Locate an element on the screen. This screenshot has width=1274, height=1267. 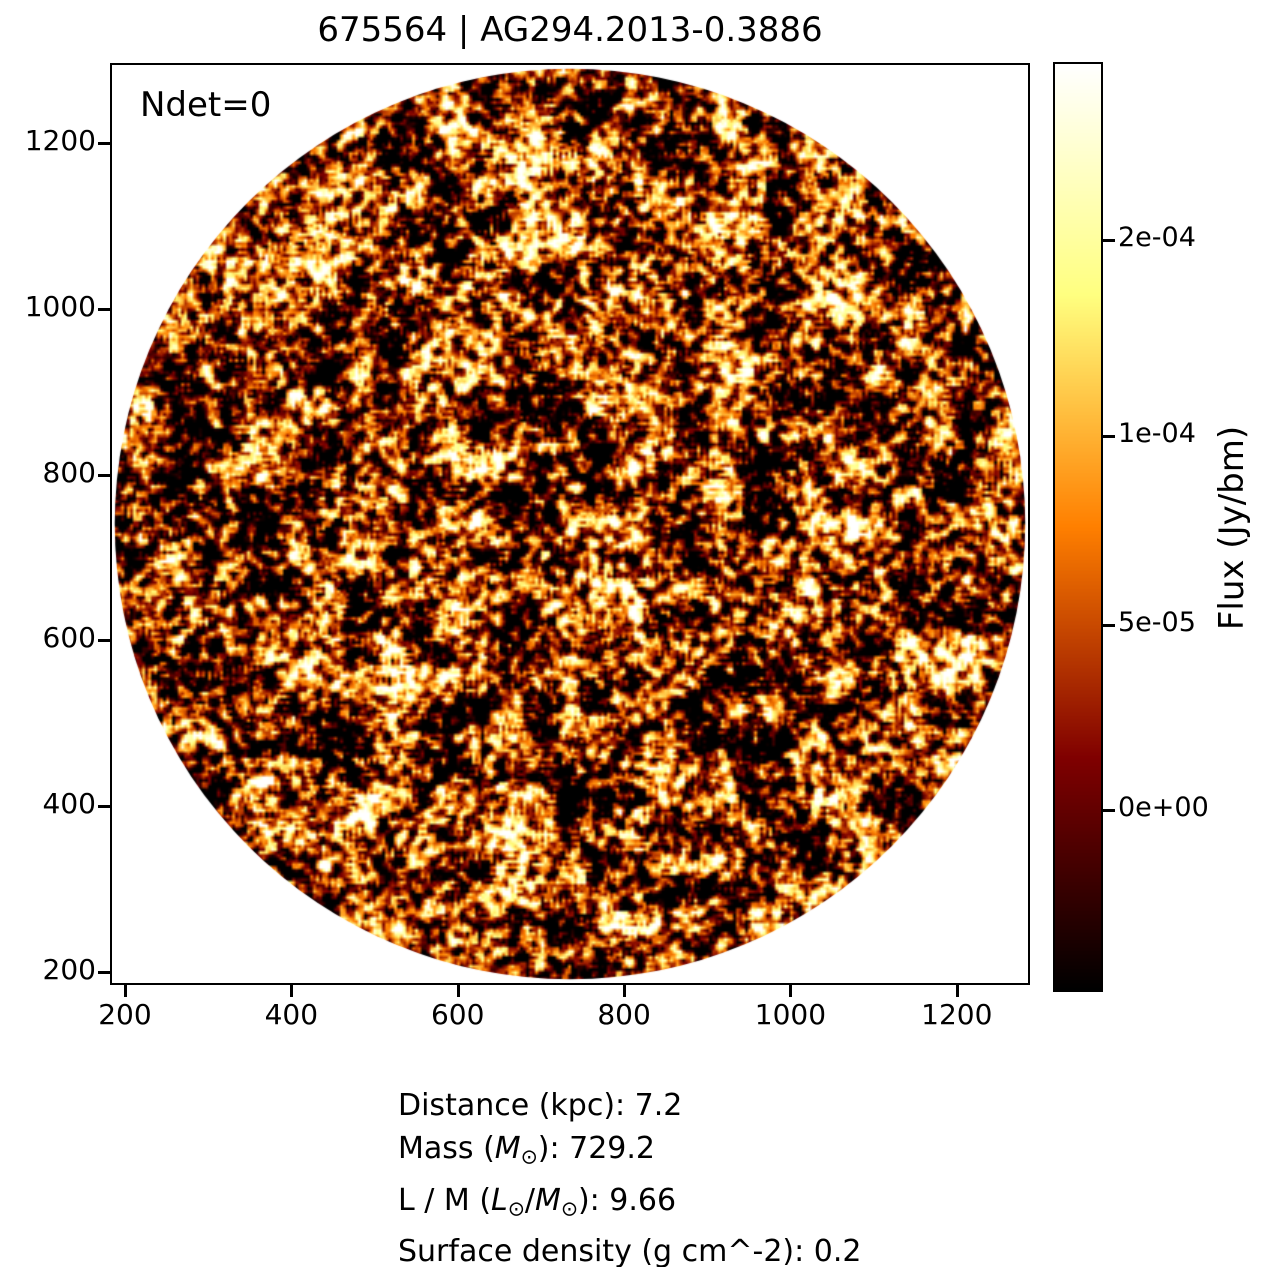
colorbar-tick-label: 1e-04 is located at coordinates (1157, 433).